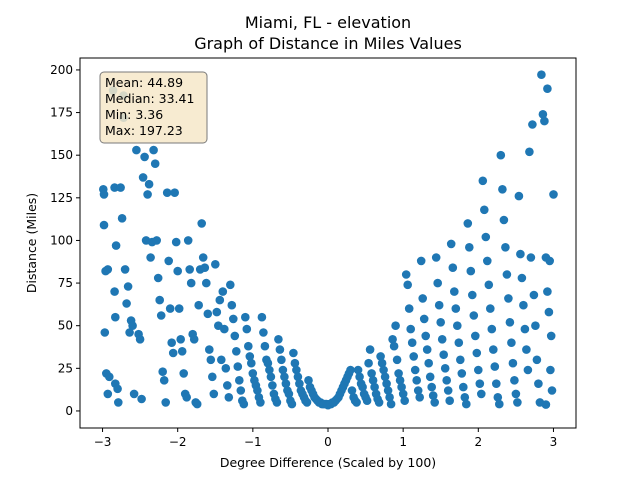  What do you see at coordinates (103, 442) in the screenshot?
I see `x-tick-label: −3` at bounding box center [103, 442].